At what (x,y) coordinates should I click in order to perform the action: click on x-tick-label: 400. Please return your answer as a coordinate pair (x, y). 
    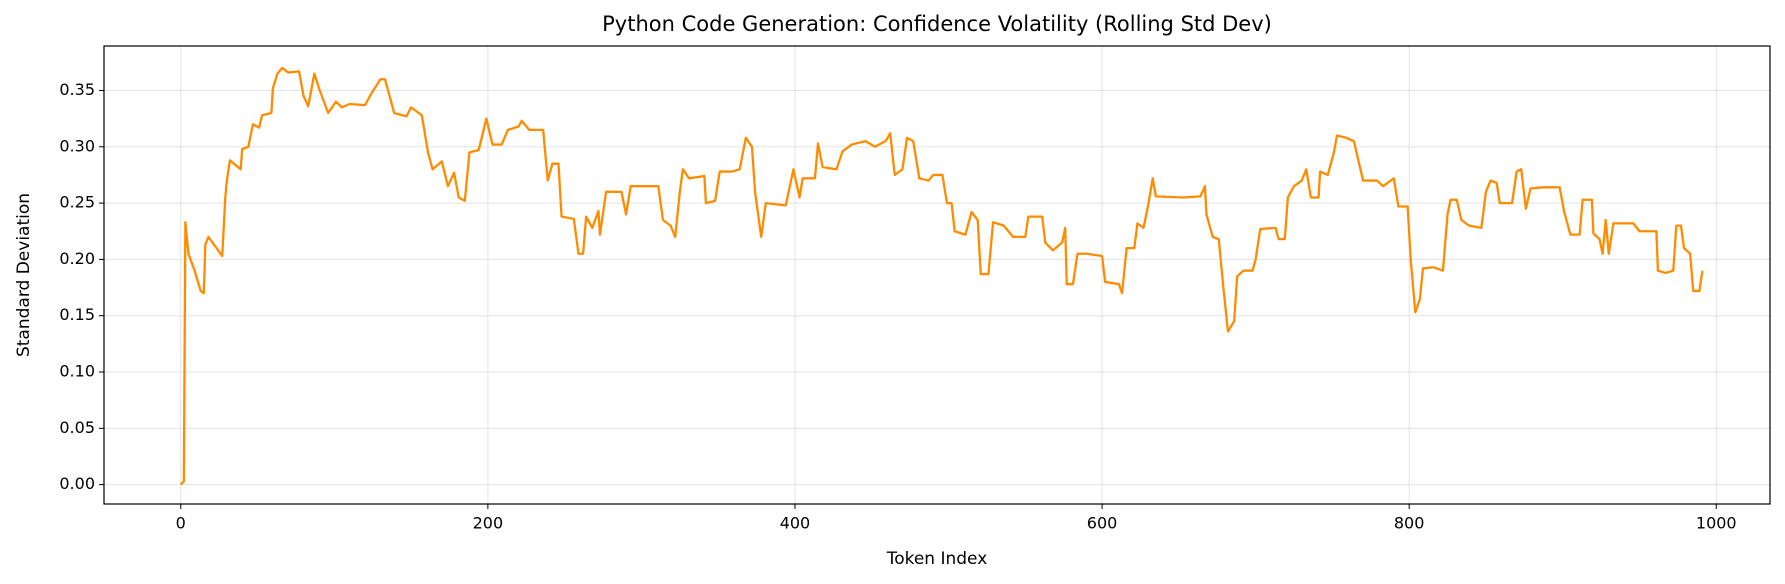
    Looking at the image, I should click on (795, 523).